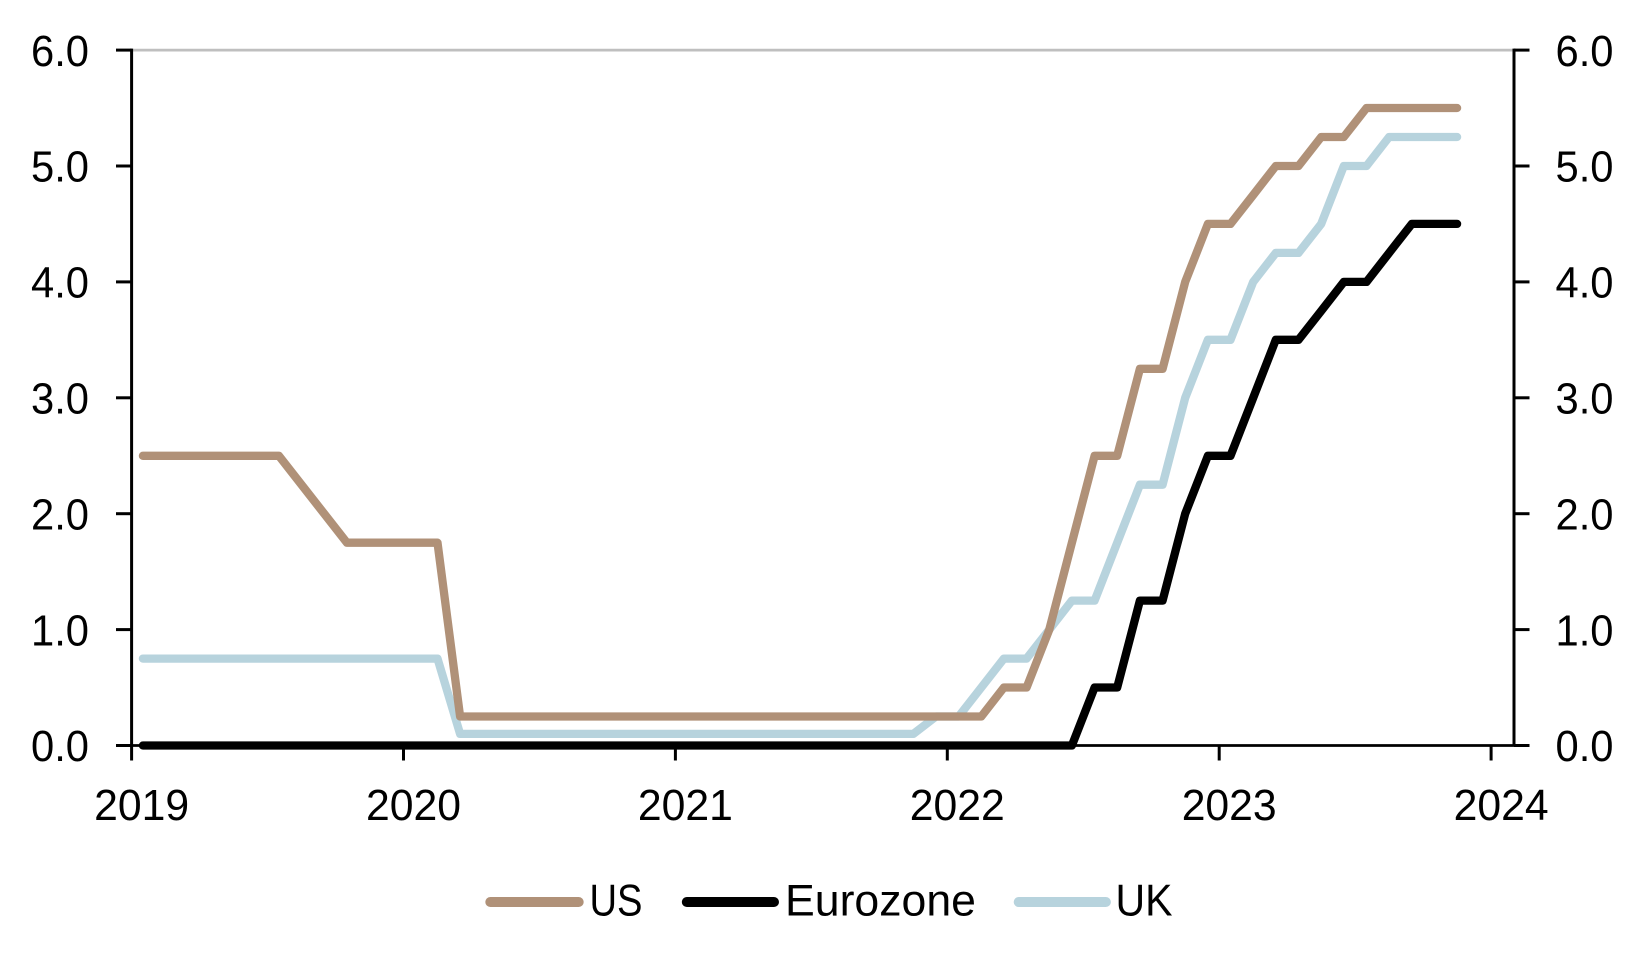 The image size is (1645, 970). I want to click on svg-text: US, so click(616, 901).